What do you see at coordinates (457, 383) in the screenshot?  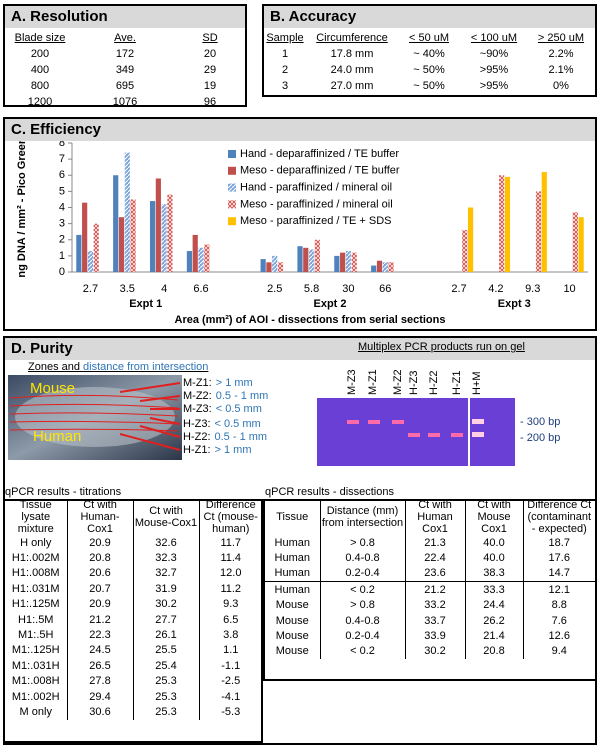 I see `lane-label: H-Z1` at bounding box center [457, 383].